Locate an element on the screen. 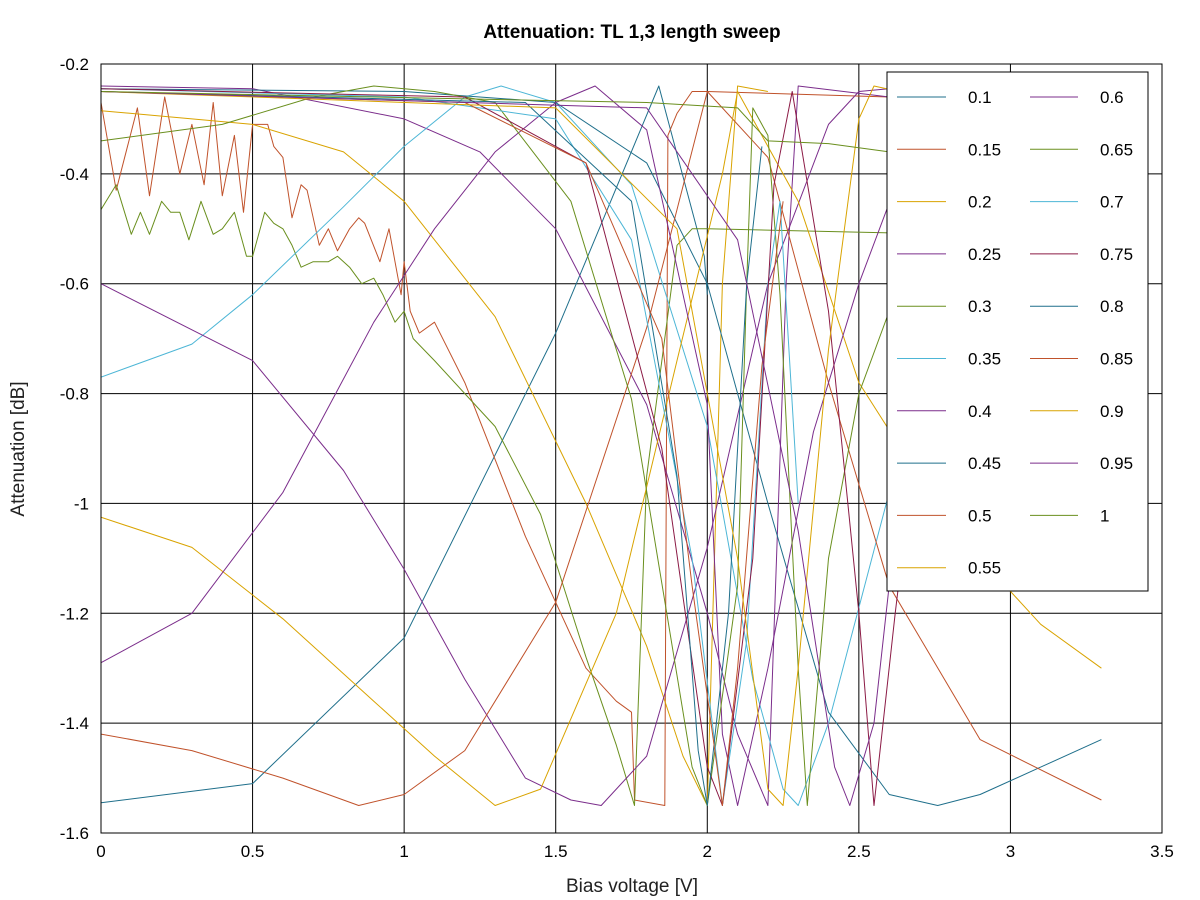 The height and width of the screenshot is (900, 1200). y-tick-label: -1.4 is located at coordinates (74, 723).